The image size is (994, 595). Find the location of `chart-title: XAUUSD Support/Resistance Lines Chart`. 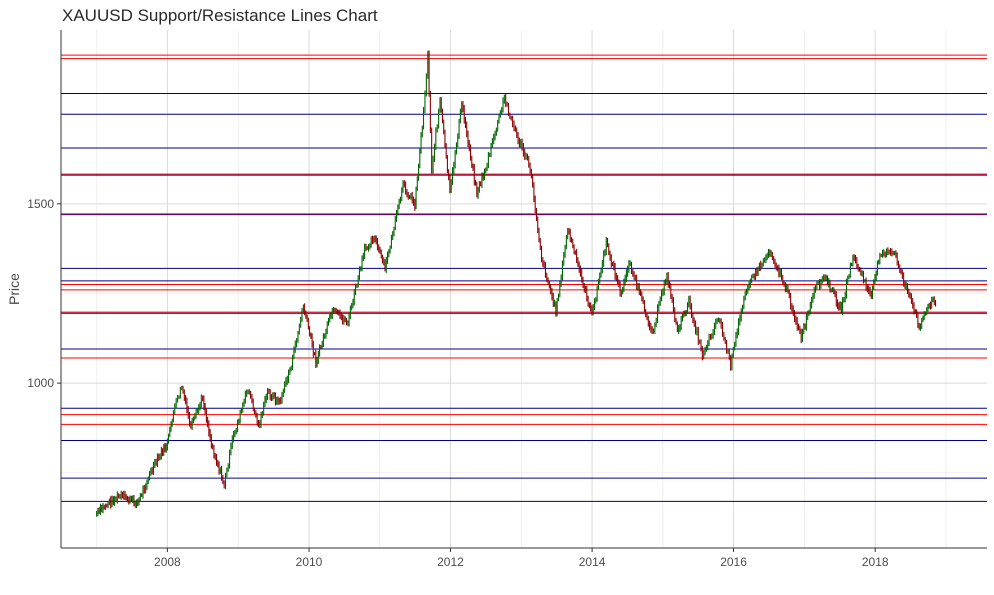

chart-title: XAUUSD Support/Resistance Lines Chart is located at coordinates (220, 15).